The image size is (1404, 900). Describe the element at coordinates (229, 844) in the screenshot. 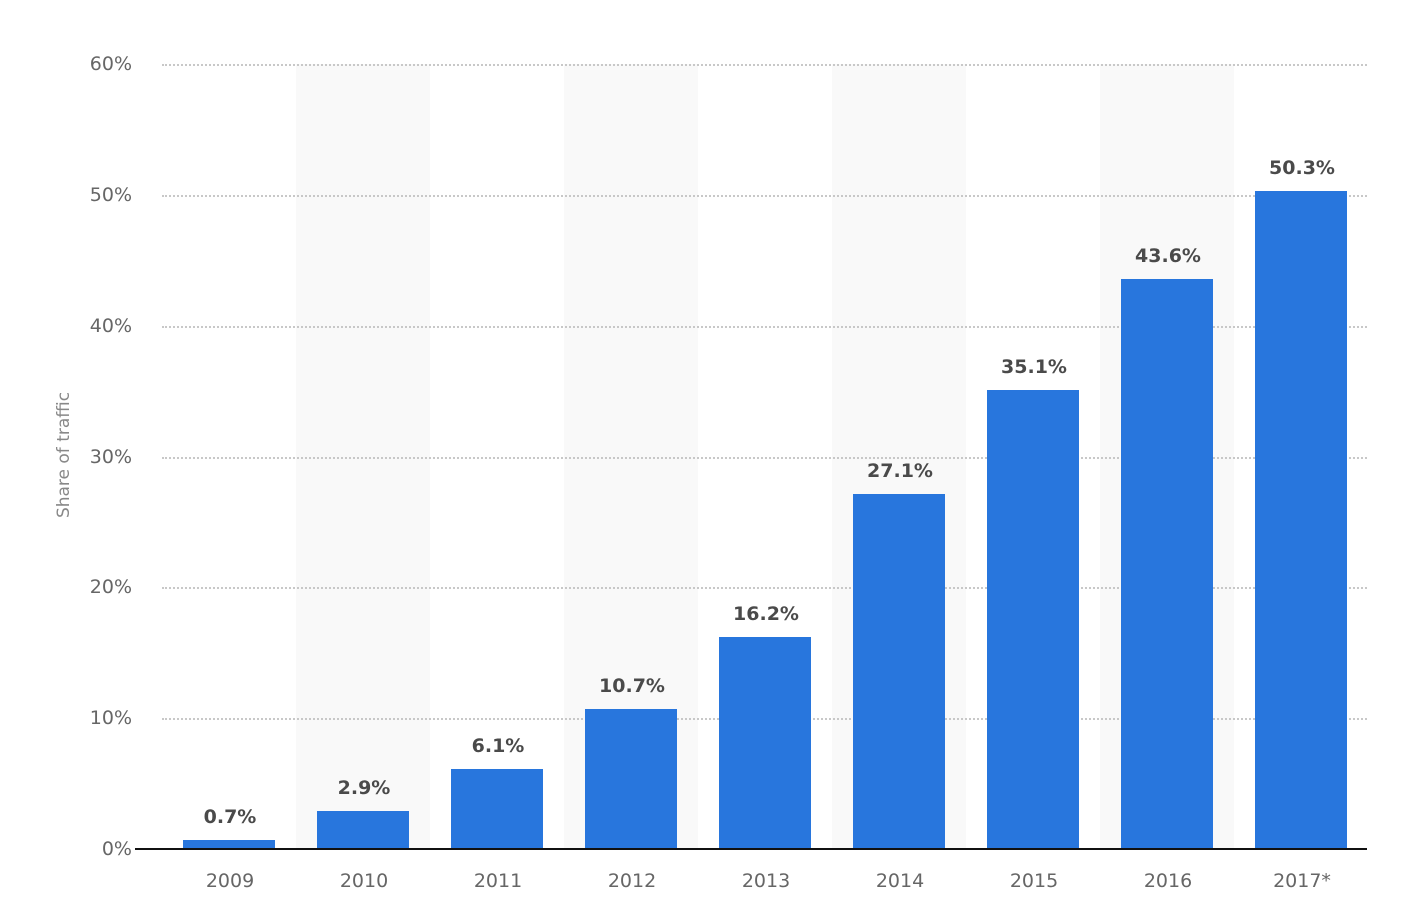

I see `bar-2009` at that location.